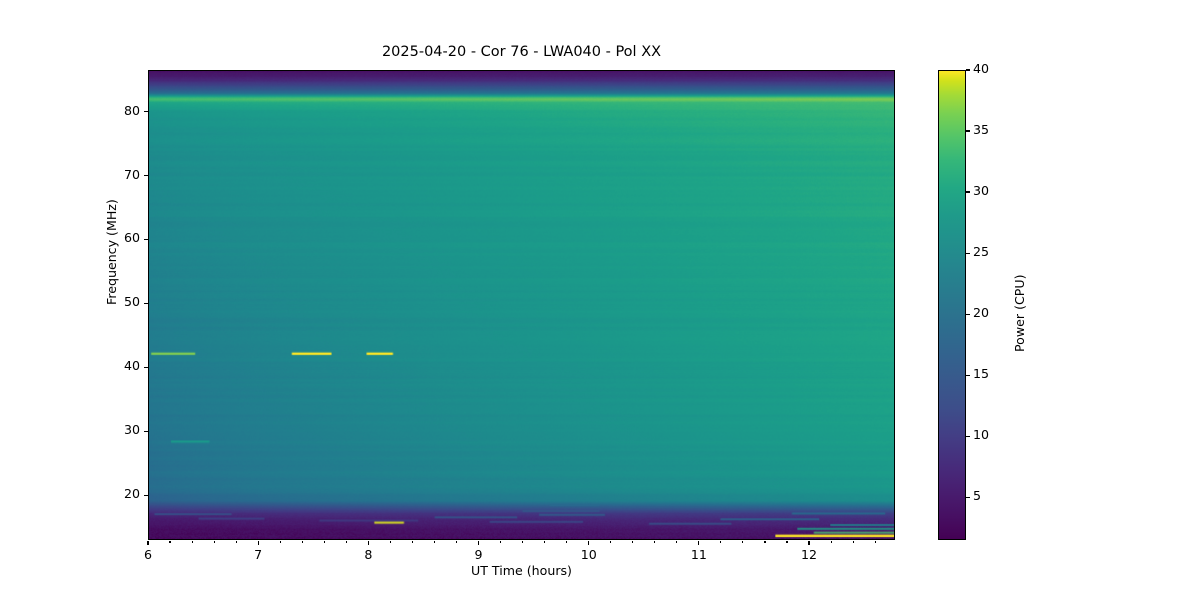 The height and width of the screenshot is (600, 1200). Describe the element at coordinates (111, 252) in the screenshot. I see `y-axis-label: Frequency (MHz)` at that location.